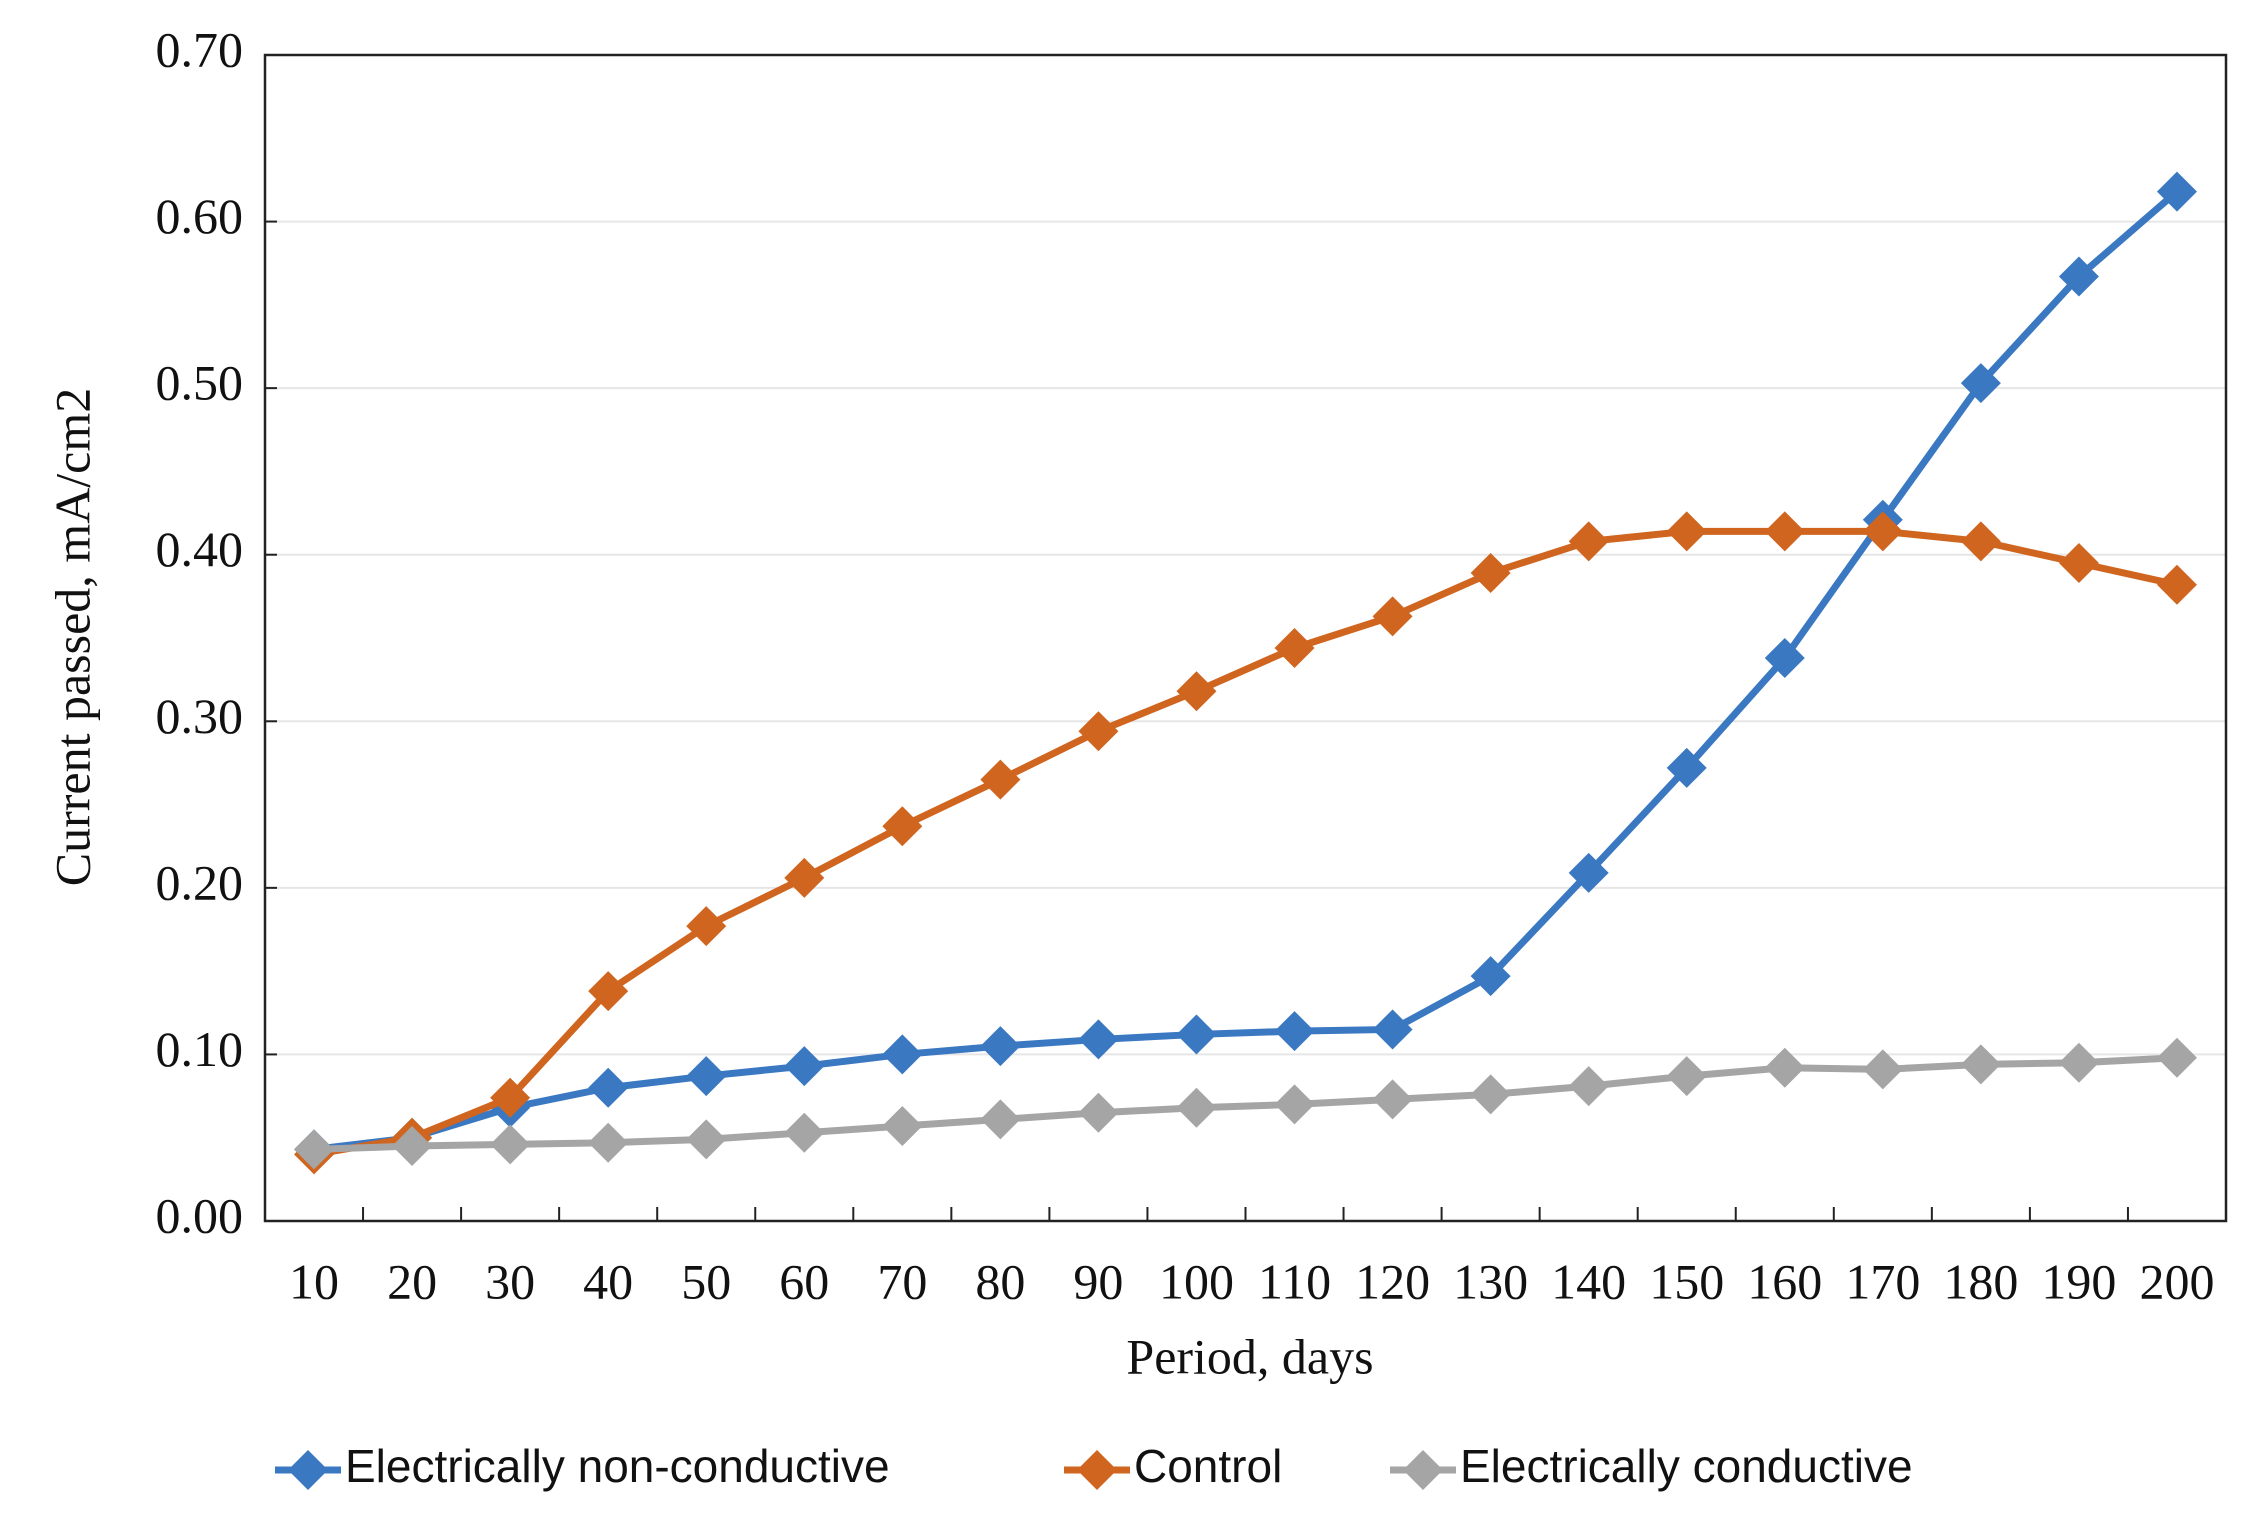 This screenshot has height=1529, width=2265. Describe the element at coordinates (1490, 1281) in the screenshot. I see `x-tick-label: 130` at that location.